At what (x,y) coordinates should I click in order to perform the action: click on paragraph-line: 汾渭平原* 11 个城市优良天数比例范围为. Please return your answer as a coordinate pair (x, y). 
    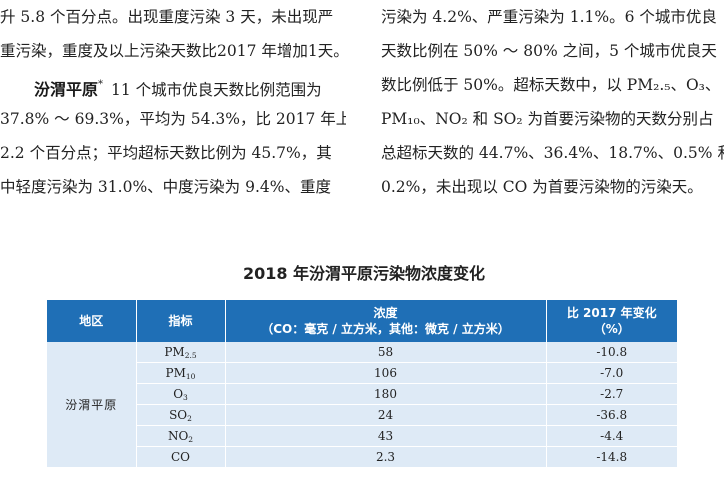
    Looking at the image, I should click on (173, 85).